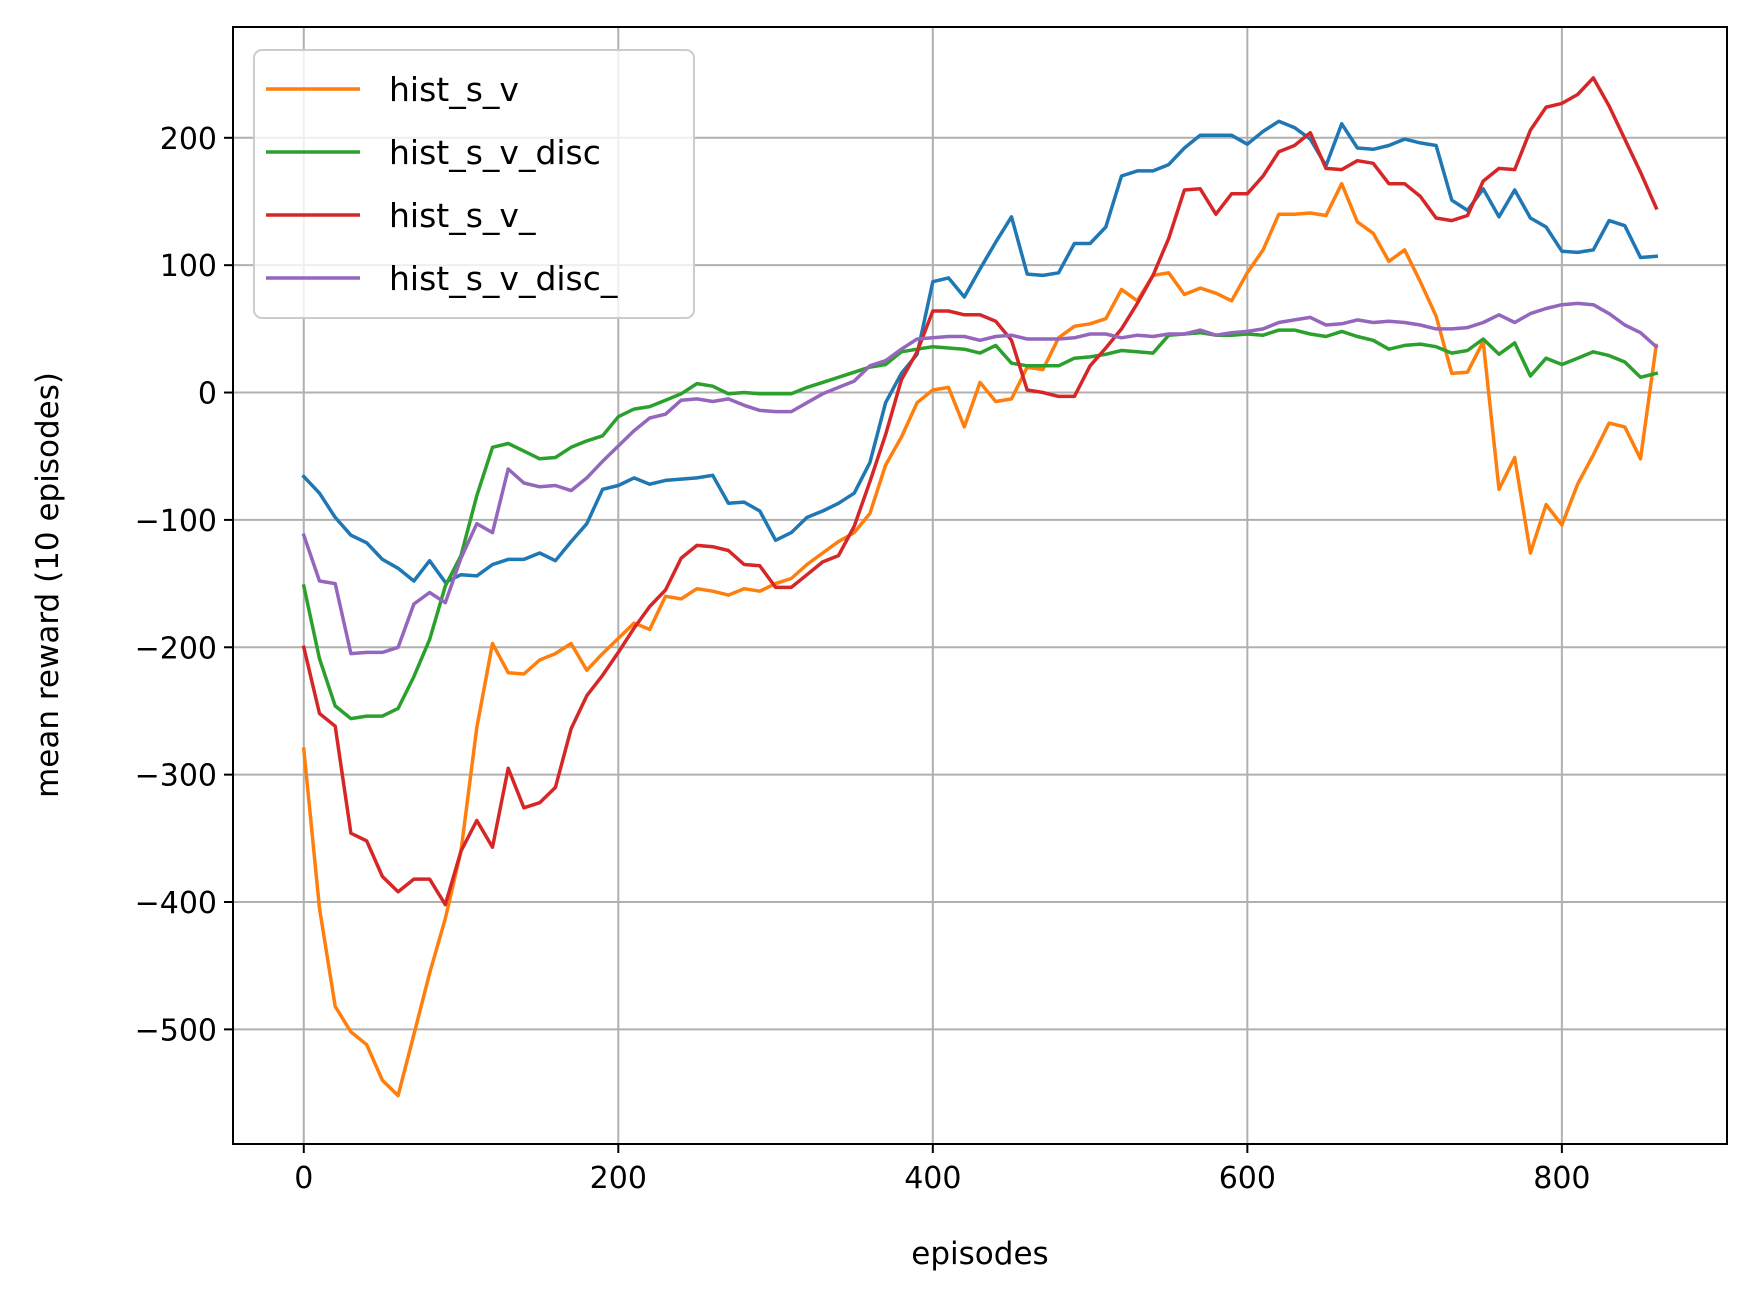 Image resolution: width=1750 pixels, height=1298 pixels. I want to click on y-tick-label: 200, so click(188, 139).